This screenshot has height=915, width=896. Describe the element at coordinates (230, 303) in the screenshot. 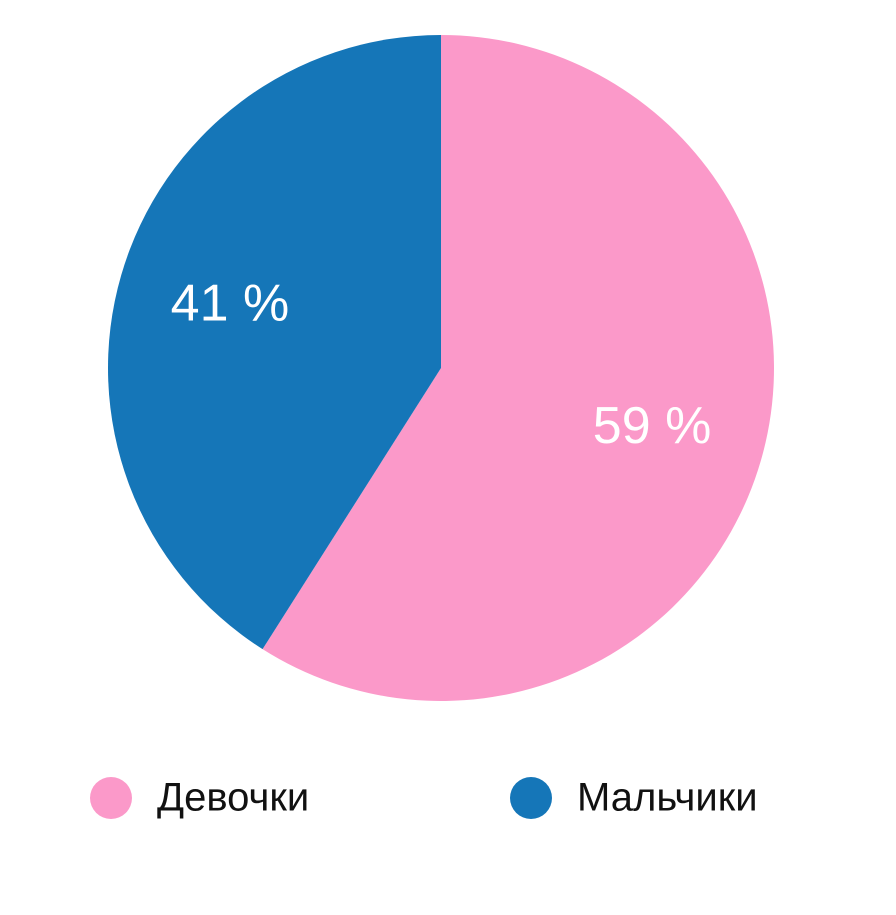

I see `value-label: 41 %` at that location.